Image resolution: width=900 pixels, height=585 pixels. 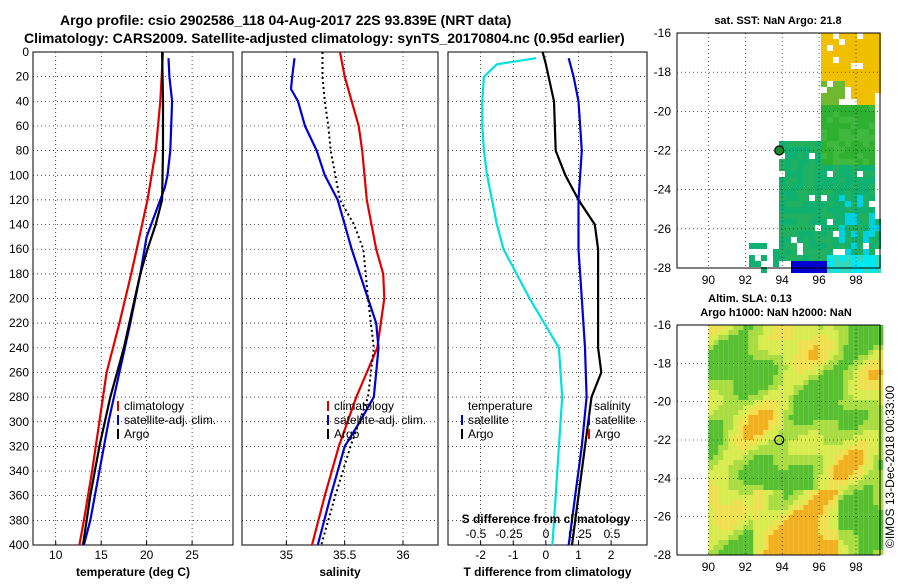 I want to click on x-tick-label: 92, so click(x=746, y=280).